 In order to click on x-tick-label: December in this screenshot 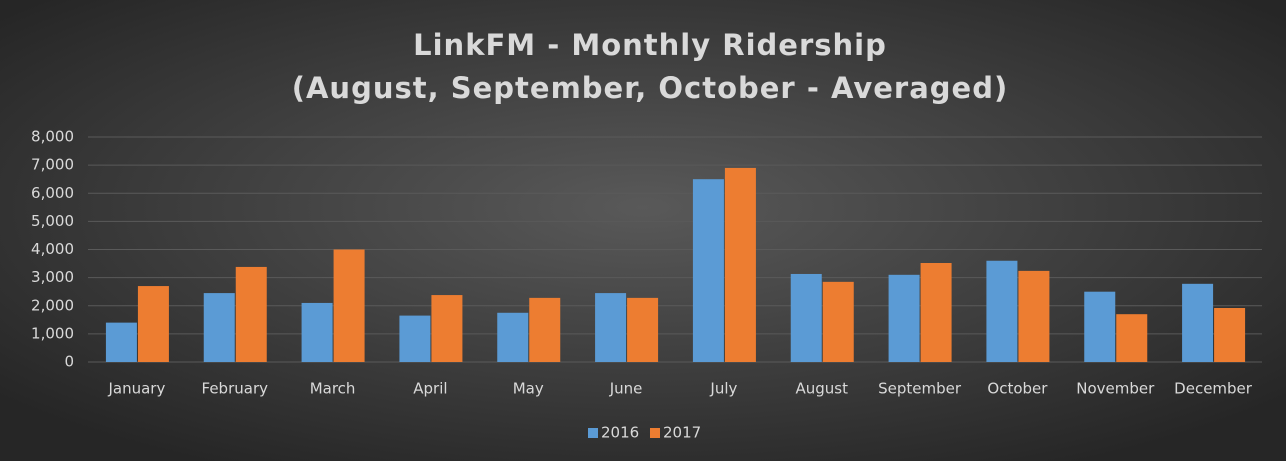, I will do `click(1213, 389)`.